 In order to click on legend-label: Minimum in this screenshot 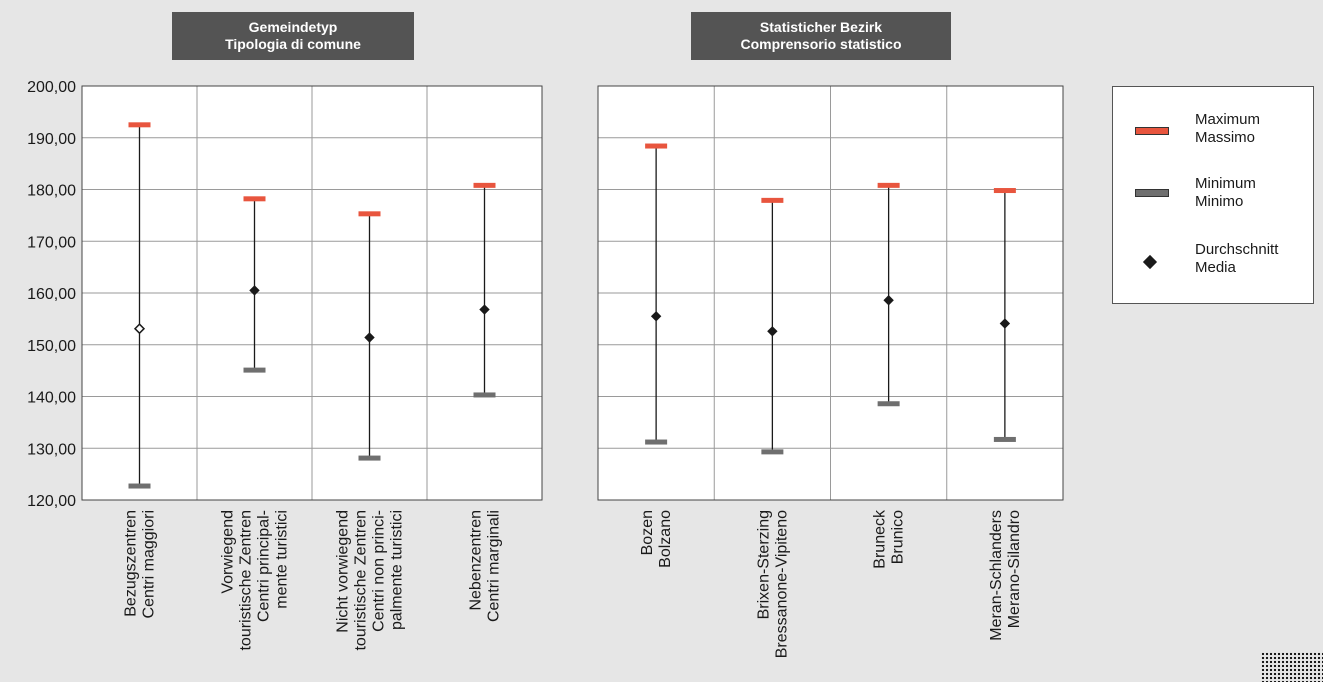, I will do `click(1225, 183)`.